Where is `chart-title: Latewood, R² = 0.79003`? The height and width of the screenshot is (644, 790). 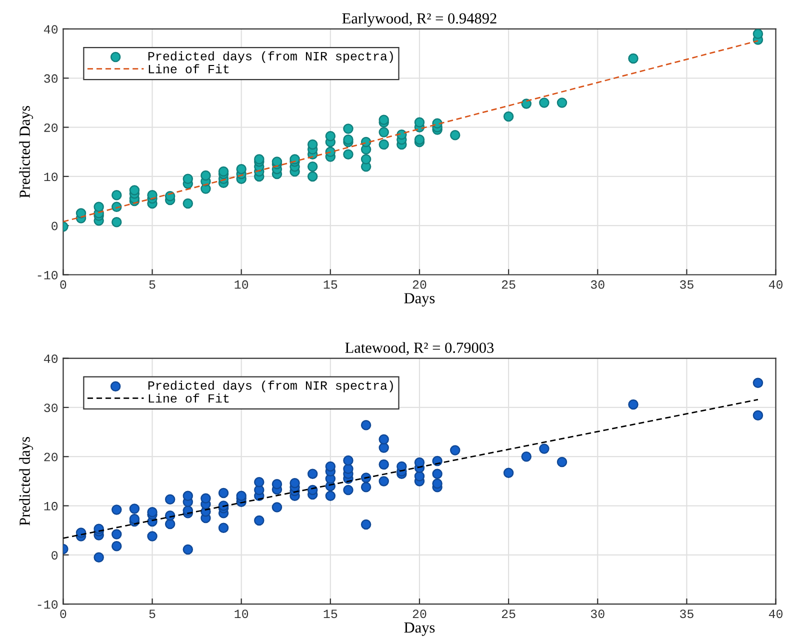
chart-title: Latewood, R² = 0.79003 is located at coordinates (419, 349).